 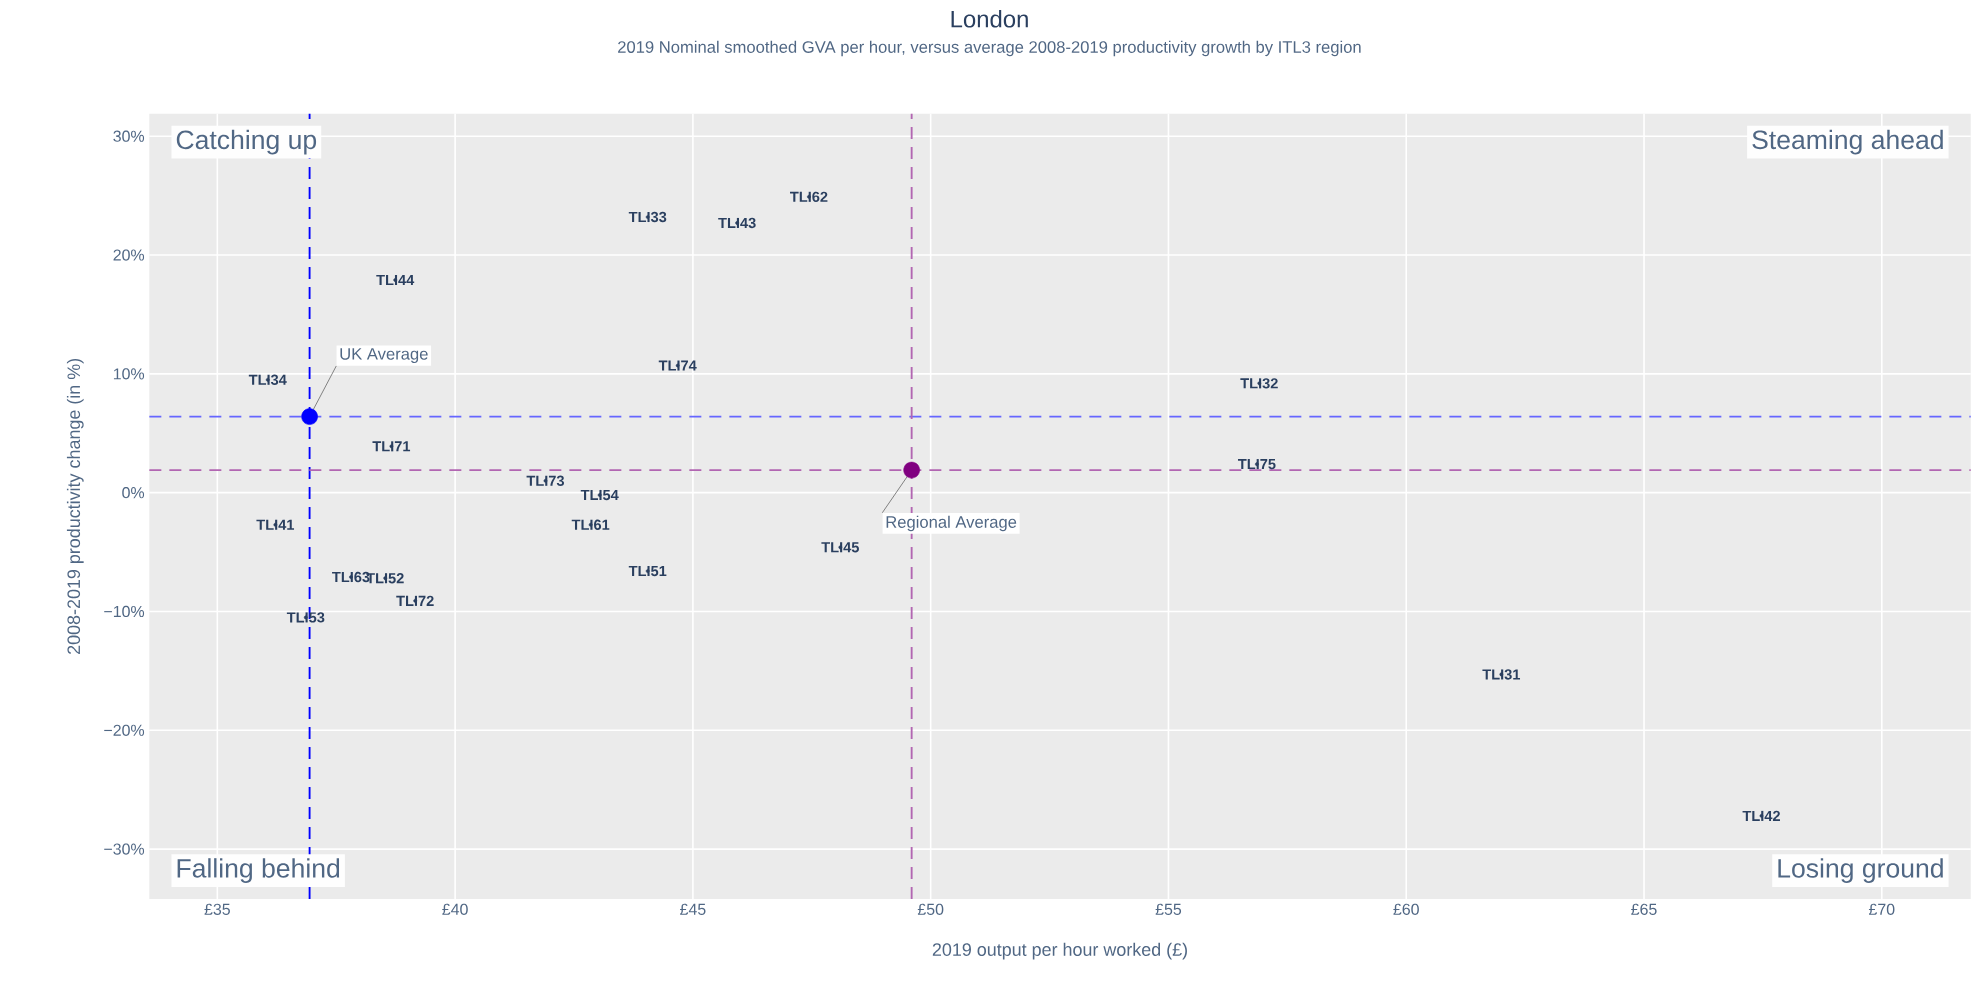 What do you see at coordinates (124, 849) in the screenshot?
I see `y-tick-label: −30%` at bounding box center [124, 849].